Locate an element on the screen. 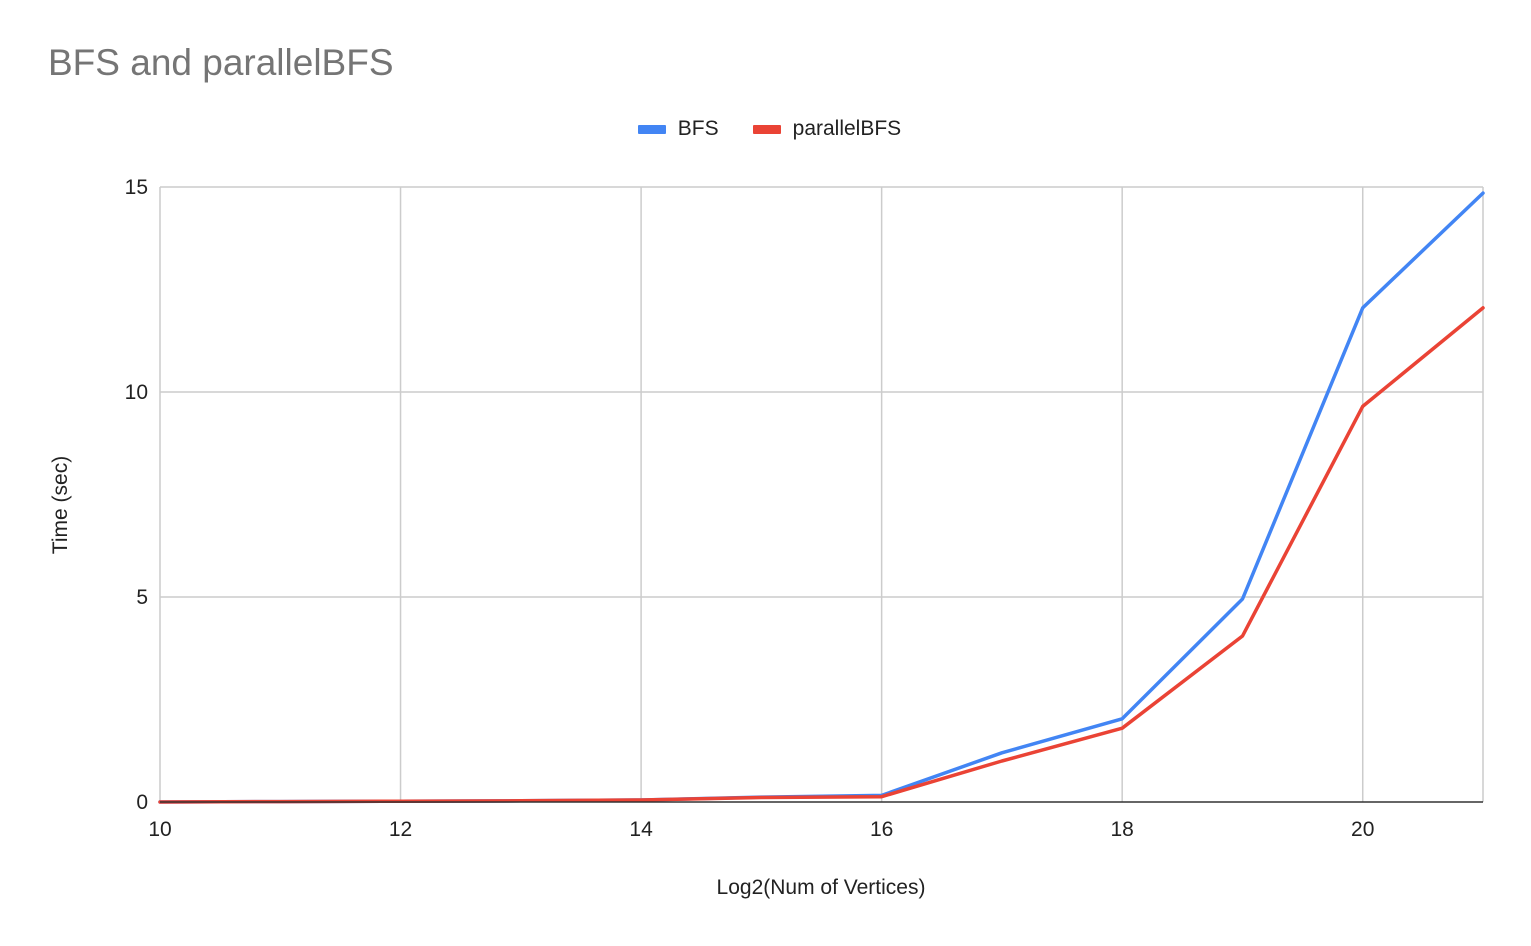 The width and height of the screenshot is (1531, 946). y-tick-label-0: 0 is located at coordinates (142, 802).